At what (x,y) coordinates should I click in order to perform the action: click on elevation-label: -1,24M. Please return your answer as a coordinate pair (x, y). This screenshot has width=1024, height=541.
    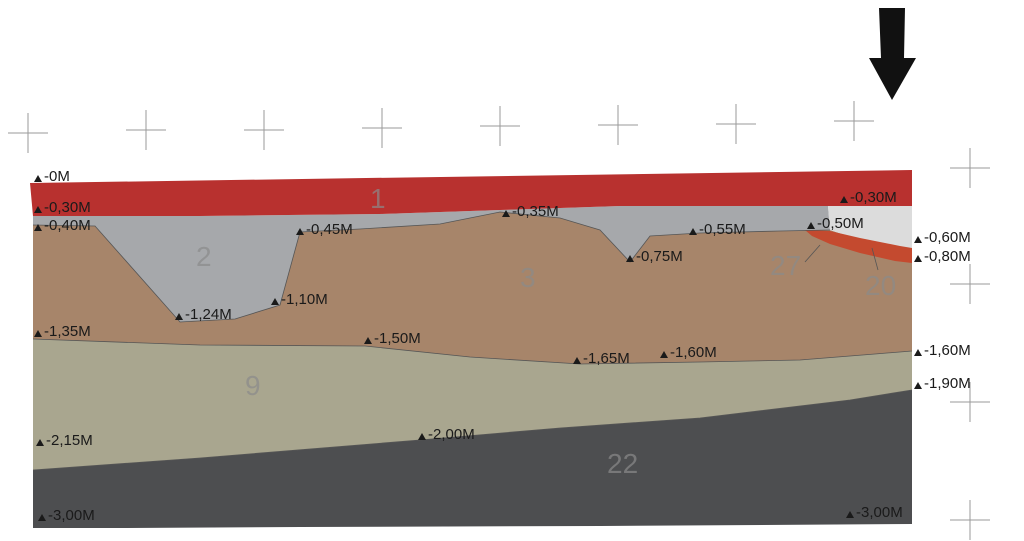
    Looking at the image, I should click on (208, 314).